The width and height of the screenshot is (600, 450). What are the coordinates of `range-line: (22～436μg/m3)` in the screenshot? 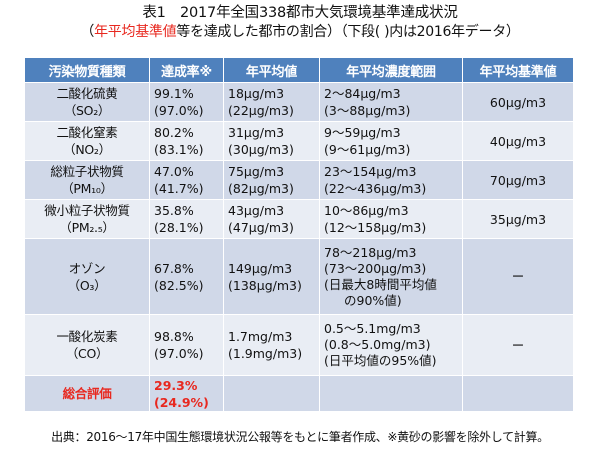 It's located at (375, 188).